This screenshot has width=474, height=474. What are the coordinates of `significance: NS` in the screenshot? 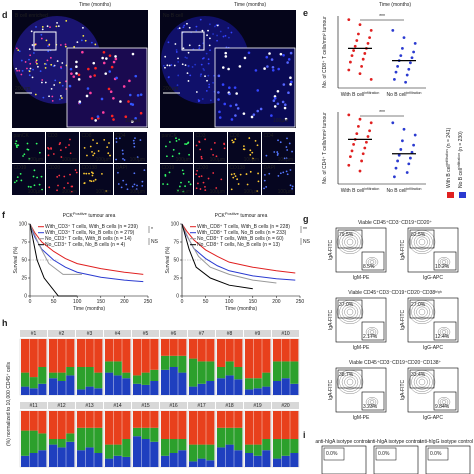 It's located at (307, 242).